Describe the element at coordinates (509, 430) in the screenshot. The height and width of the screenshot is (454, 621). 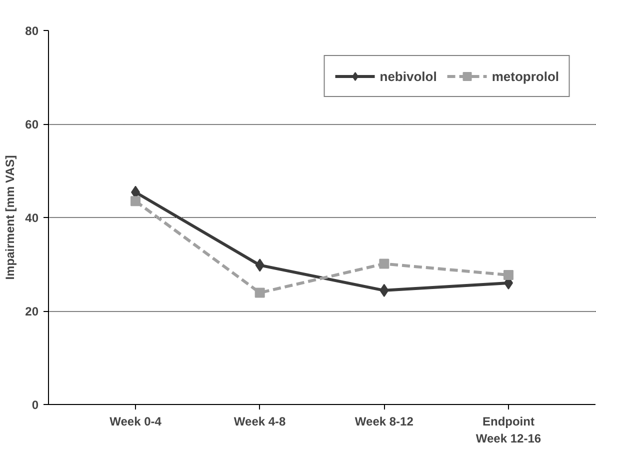
I see `x-tick-label: Endpoint Week 12-16` at that location.